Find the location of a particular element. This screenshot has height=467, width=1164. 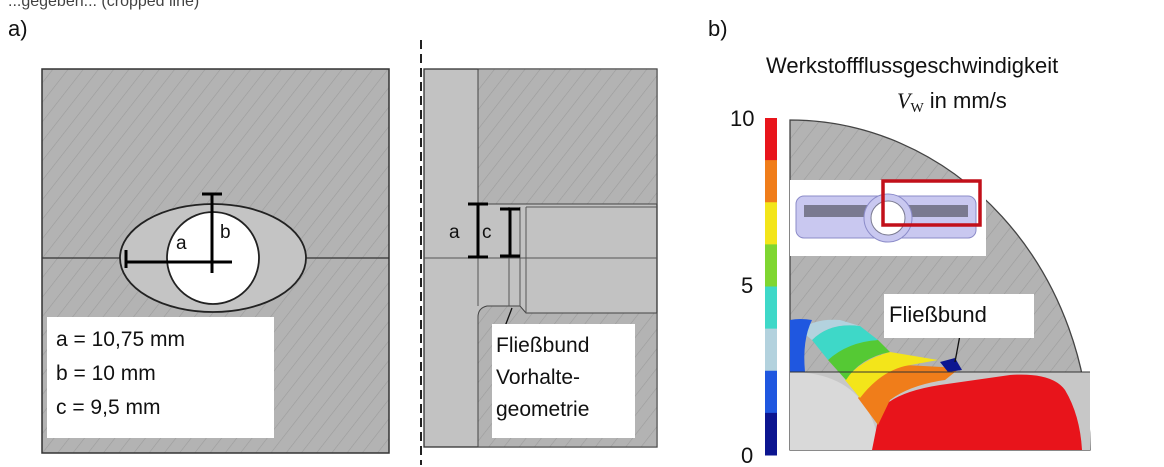

color-scale-bar is located at coordinates (771, 287).